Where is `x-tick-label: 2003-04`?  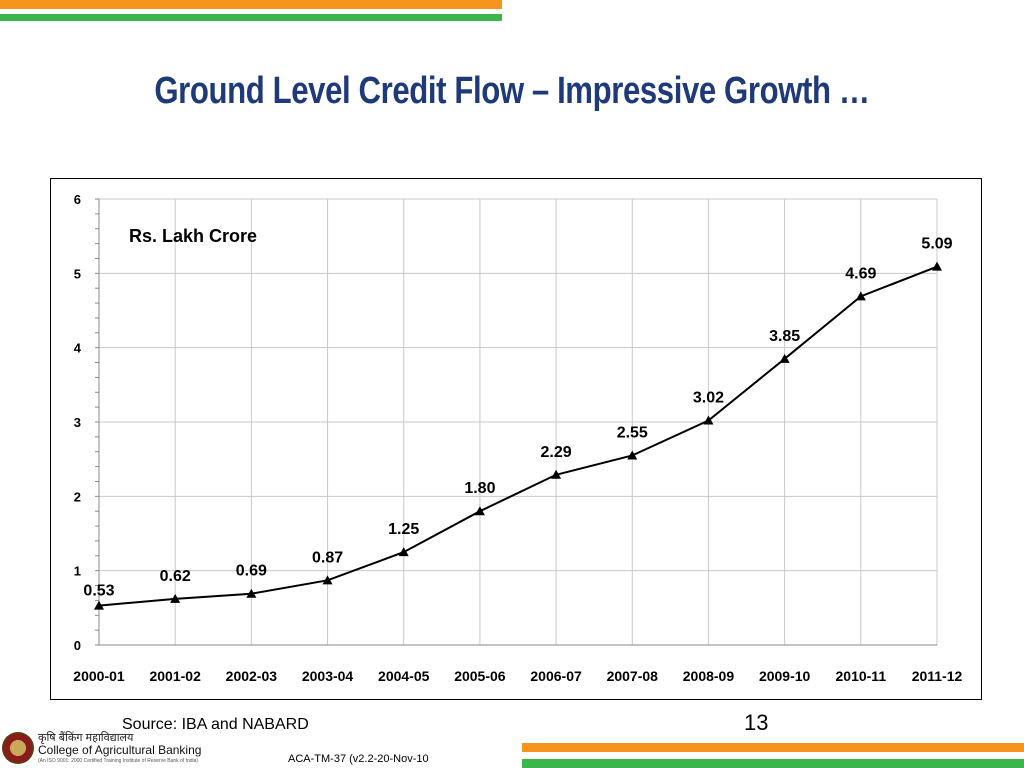 x-tick-label: 2003-04 is located at coordinates (328, 676).